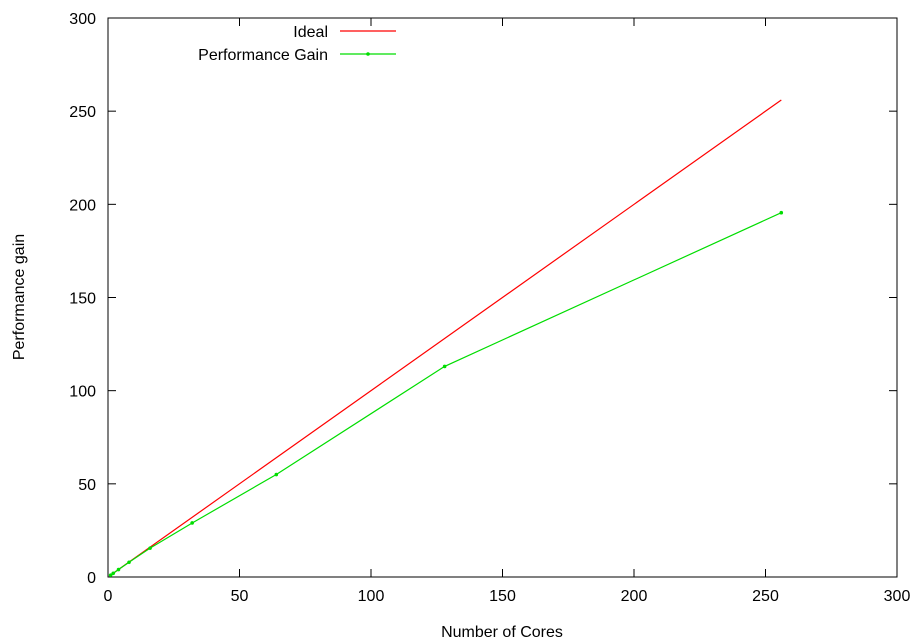  Describe the element at coordinates (371, 596) in the screenshot. I see `x-tick-label: 100` at that location.